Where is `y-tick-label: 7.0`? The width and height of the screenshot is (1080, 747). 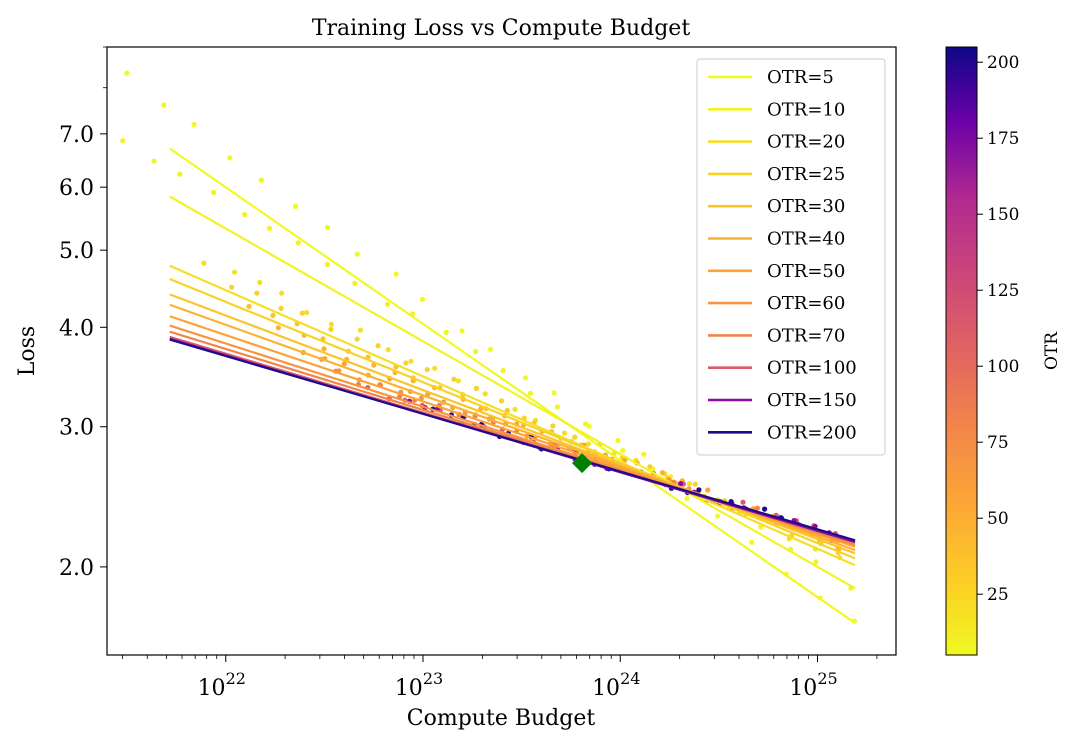
y-tick-label: 7.0 is located at coordinates (76, 135).